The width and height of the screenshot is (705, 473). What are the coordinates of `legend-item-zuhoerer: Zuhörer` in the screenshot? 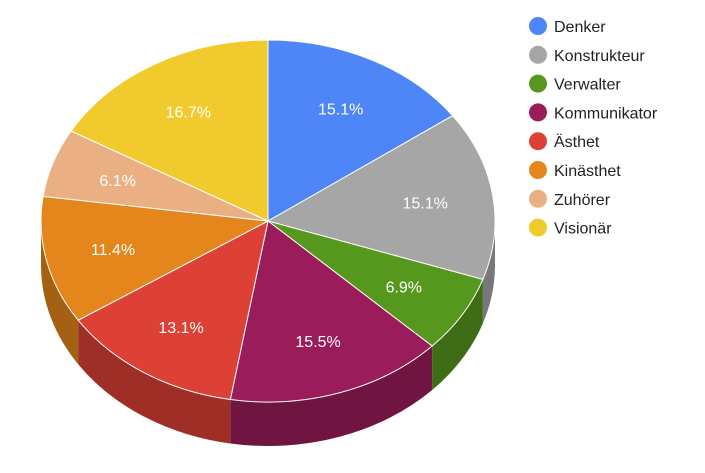 It's located at (570, 199).